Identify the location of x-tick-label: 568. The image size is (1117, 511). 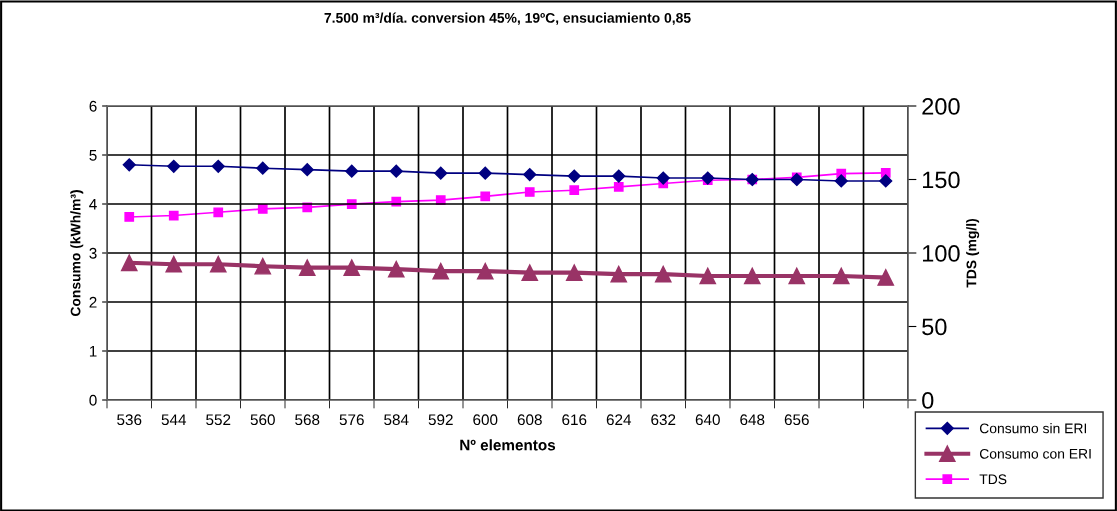
(307, 420).